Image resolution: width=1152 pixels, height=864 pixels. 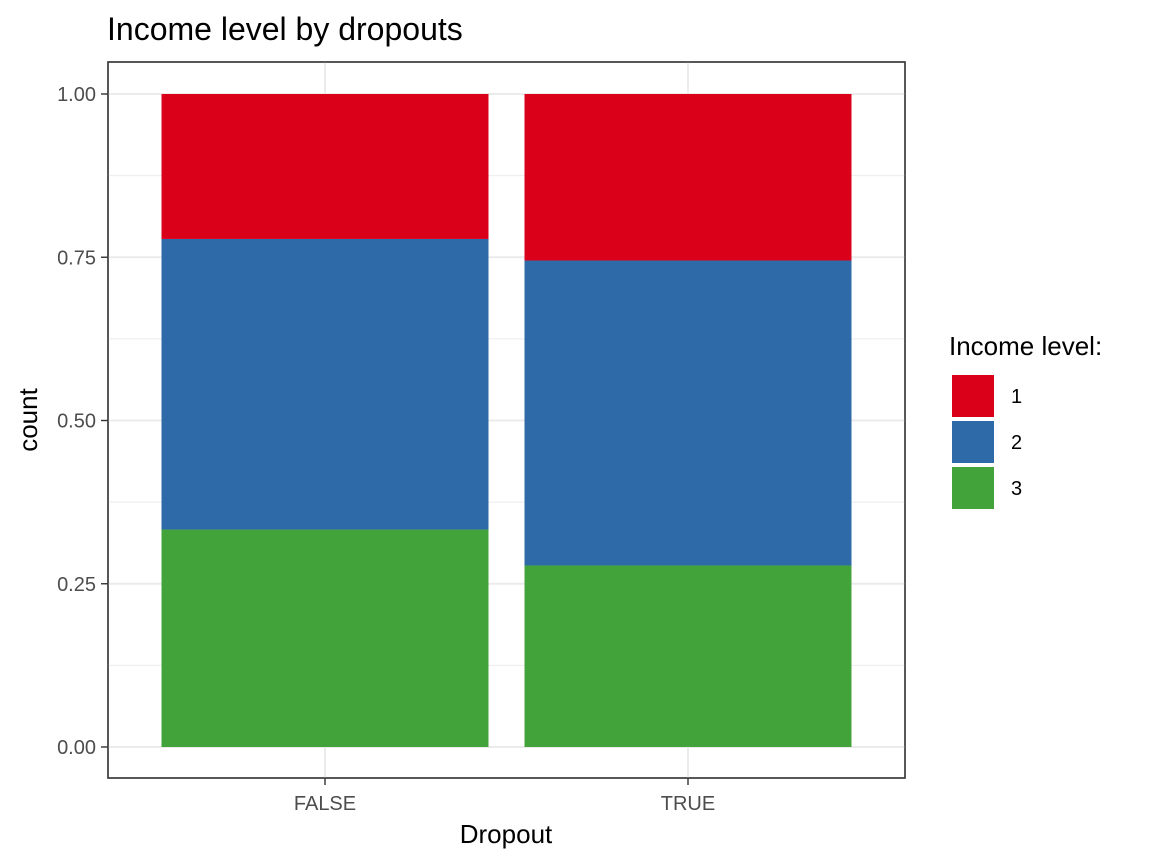 What do you see at coordinates (688, 804) in the screenshot?
I see `x-tick-label: TRUE` at bounding box center [688, 804].